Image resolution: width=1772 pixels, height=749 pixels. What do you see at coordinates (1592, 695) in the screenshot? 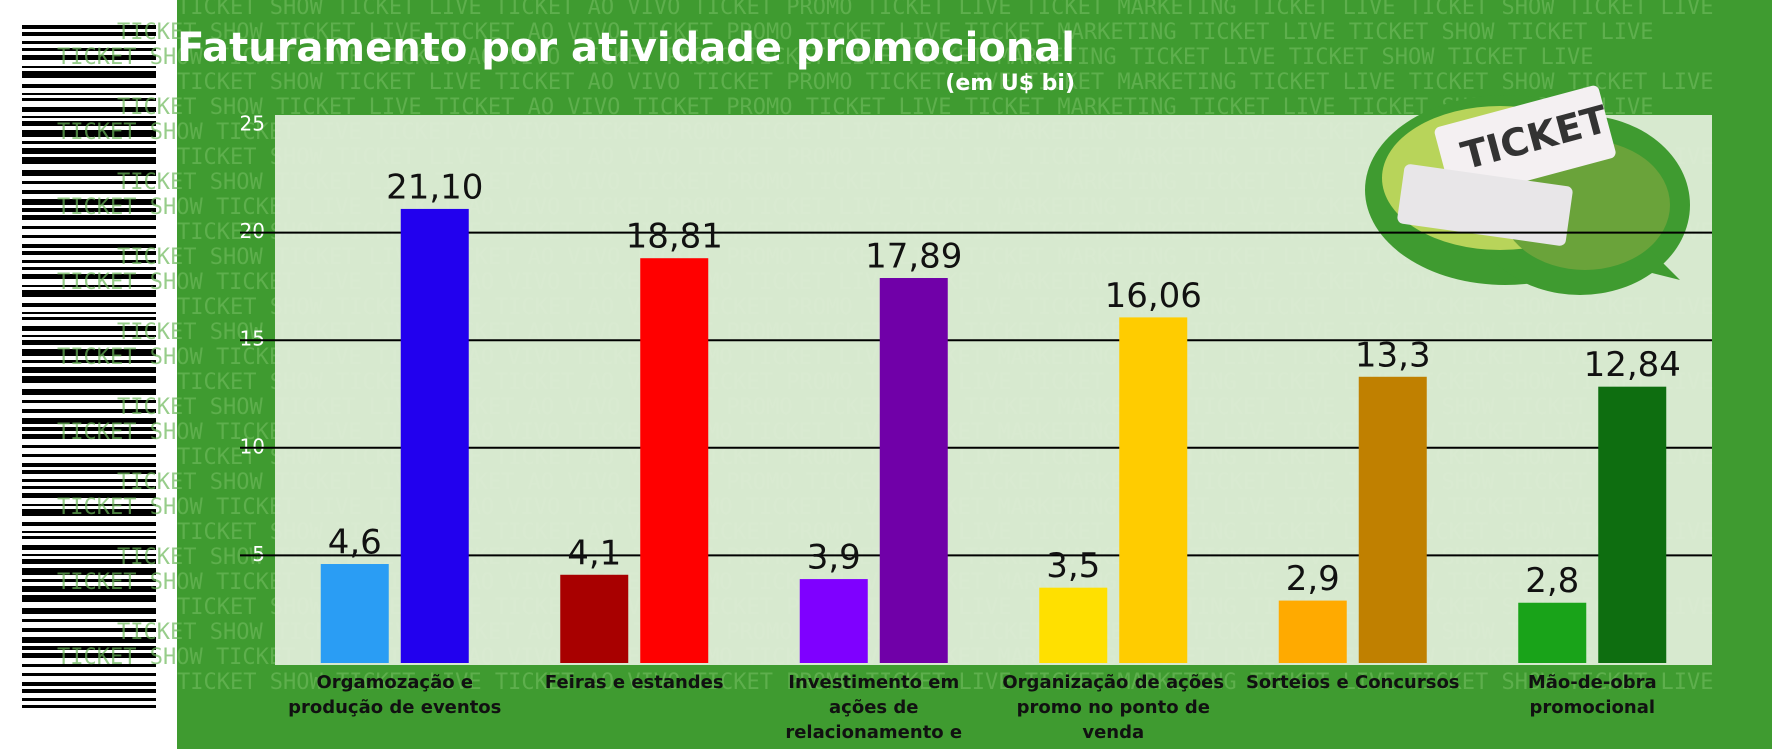
I see `x-tick-label: Mão-de-obra promocional` at bounding box center [1592, 695].